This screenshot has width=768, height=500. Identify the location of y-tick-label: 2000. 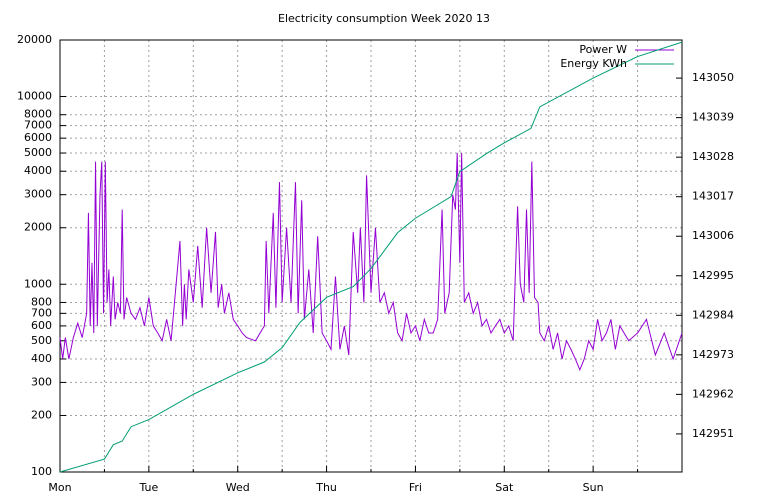
(38, 227).